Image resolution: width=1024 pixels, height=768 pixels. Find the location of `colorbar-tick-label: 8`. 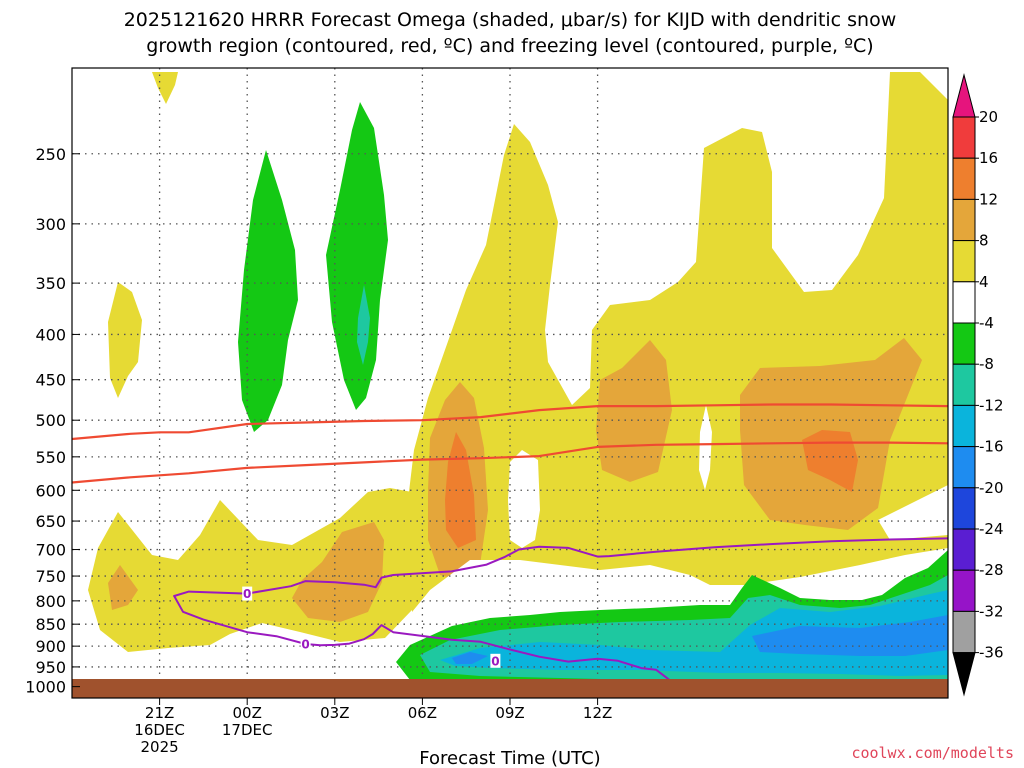

colorbar-tick-label: 8 is located at coordinates (984, 241).